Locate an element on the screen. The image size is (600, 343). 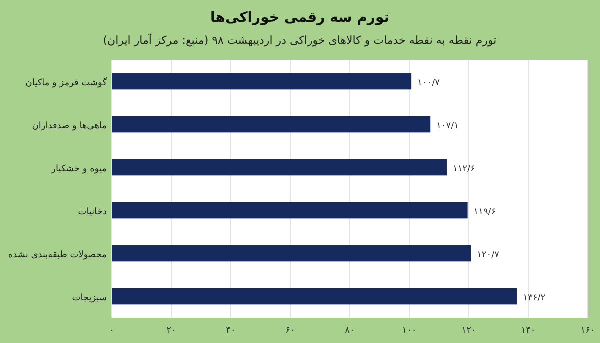
x-tick-label: ۲۰ is located at coordinates (171, 331).